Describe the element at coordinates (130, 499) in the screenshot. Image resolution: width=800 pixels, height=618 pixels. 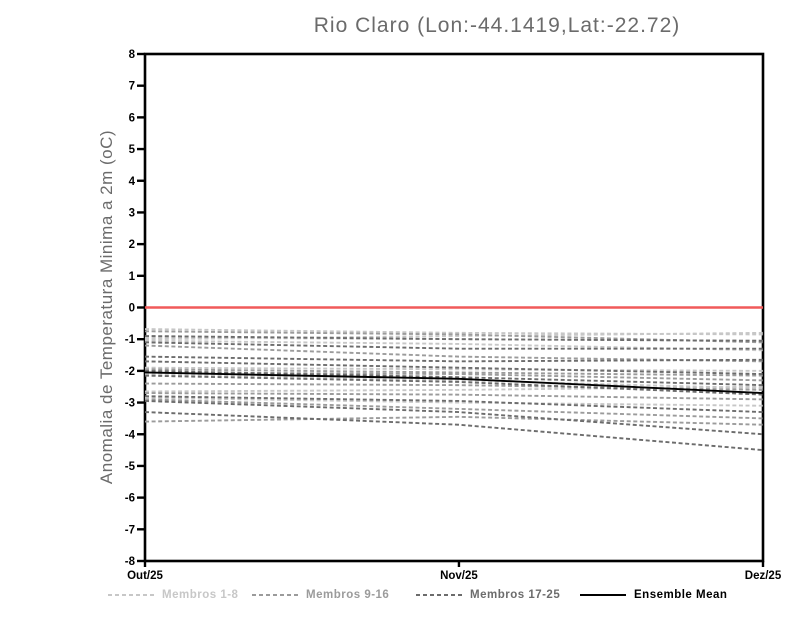
I see `y-tick-label: -6` at that location.